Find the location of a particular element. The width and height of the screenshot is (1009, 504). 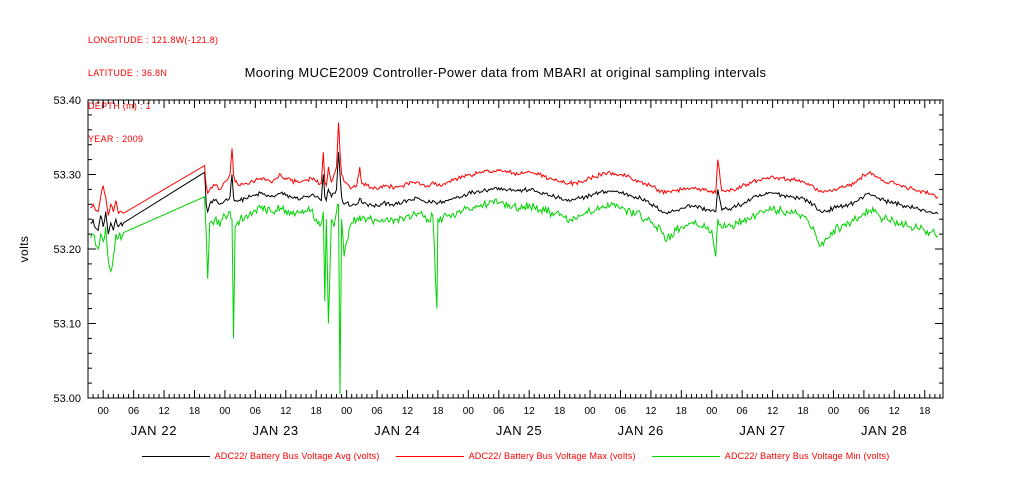

legend-label-min: ADC22/ Battery Bus Voltage Min (volts) is located at coordinates (807, 456).